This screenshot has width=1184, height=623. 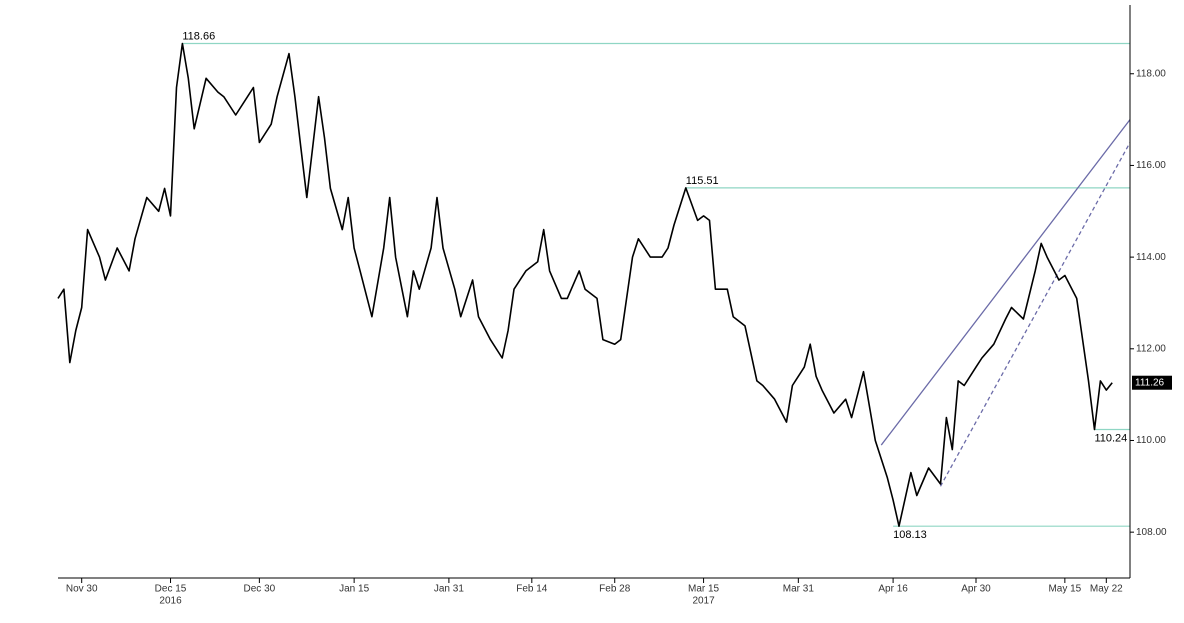 What do you see at coordinates (1151, 257) in the screenshot?
I see `y-tick-label: 114.00` at bounding box center [1151, 257].